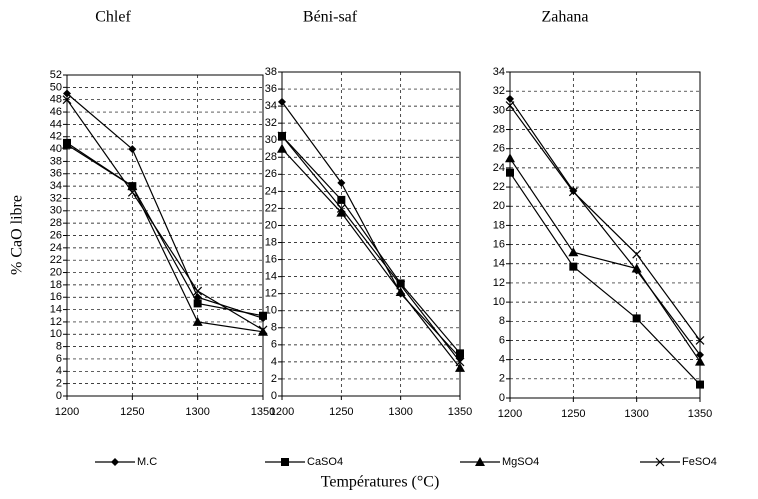 This screenshot has height=499, width=758. I want to click on y-tick-label: 40, so click(56, 149).